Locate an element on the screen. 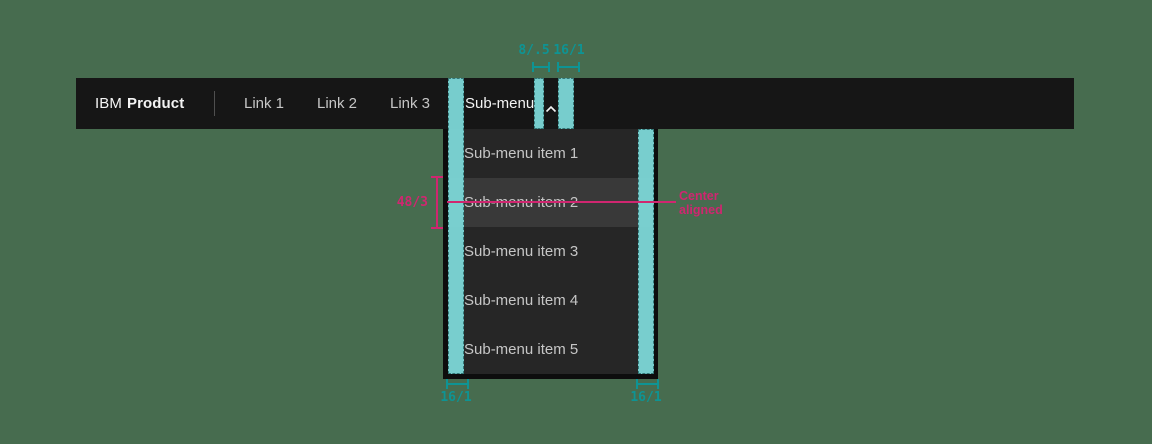 The width and height of the screenshot is (1152, 444). measurement-label-gap: 8/.5 is located at coordinates (534, 50).